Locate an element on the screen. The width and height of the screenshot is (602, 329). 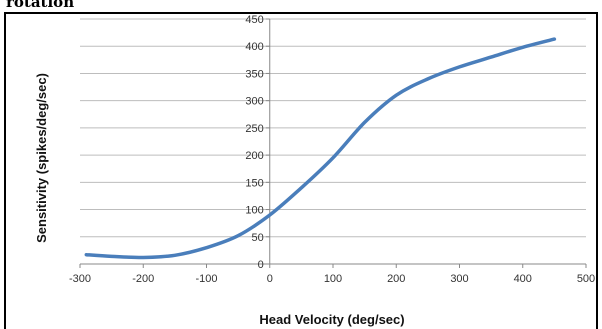
y-tick-label: 150 is located at coordinates (254, 183).